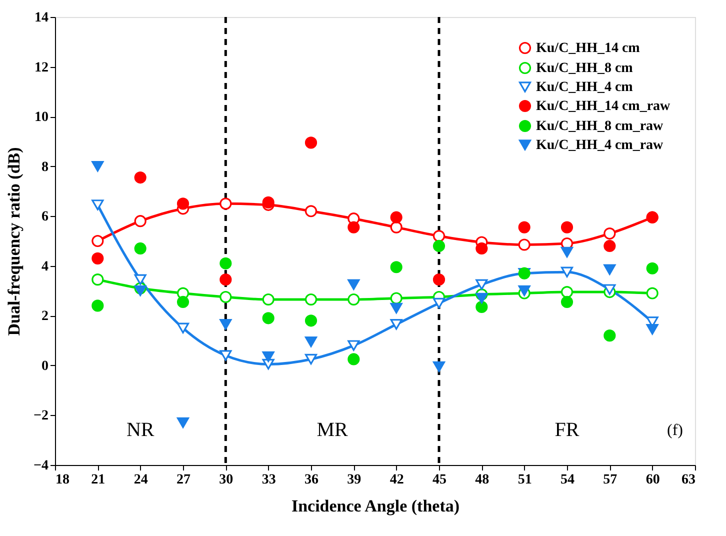  I want to click on x-tick-label: 48, so click(482, 480).